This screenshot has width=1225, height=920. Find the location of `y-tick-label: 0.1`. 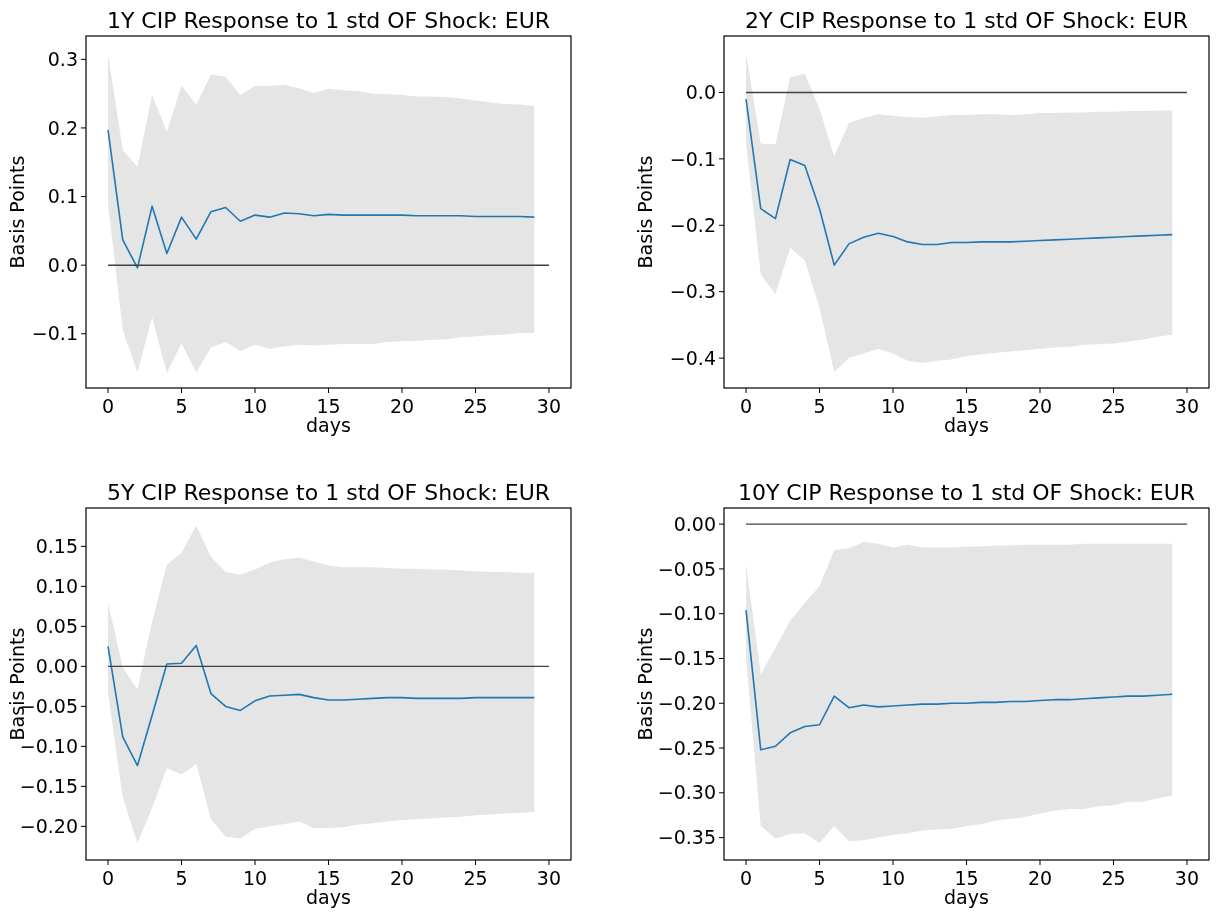

y-tick-label: 0.1 is located at coordinates (62, 196).